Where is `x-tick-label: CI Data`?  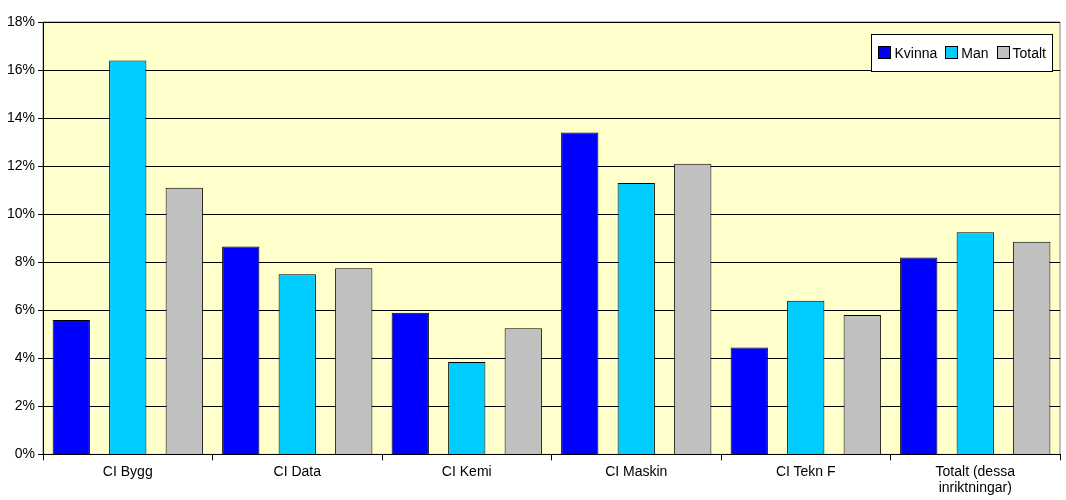
x-tick-label: CI Data is located at coordinates (297, 470).